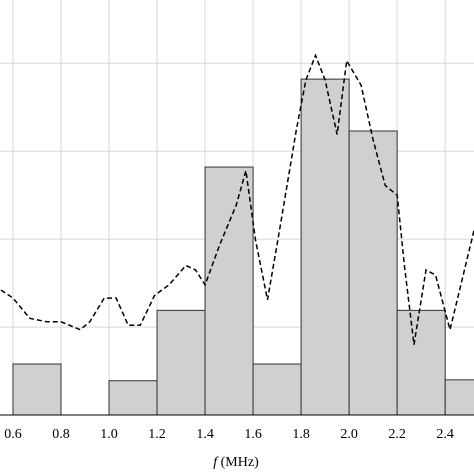  What do you see at coordinates (216, 462) in the screenshot?
I see `x-axis-symbol: f` at bounding box center [216, 462].